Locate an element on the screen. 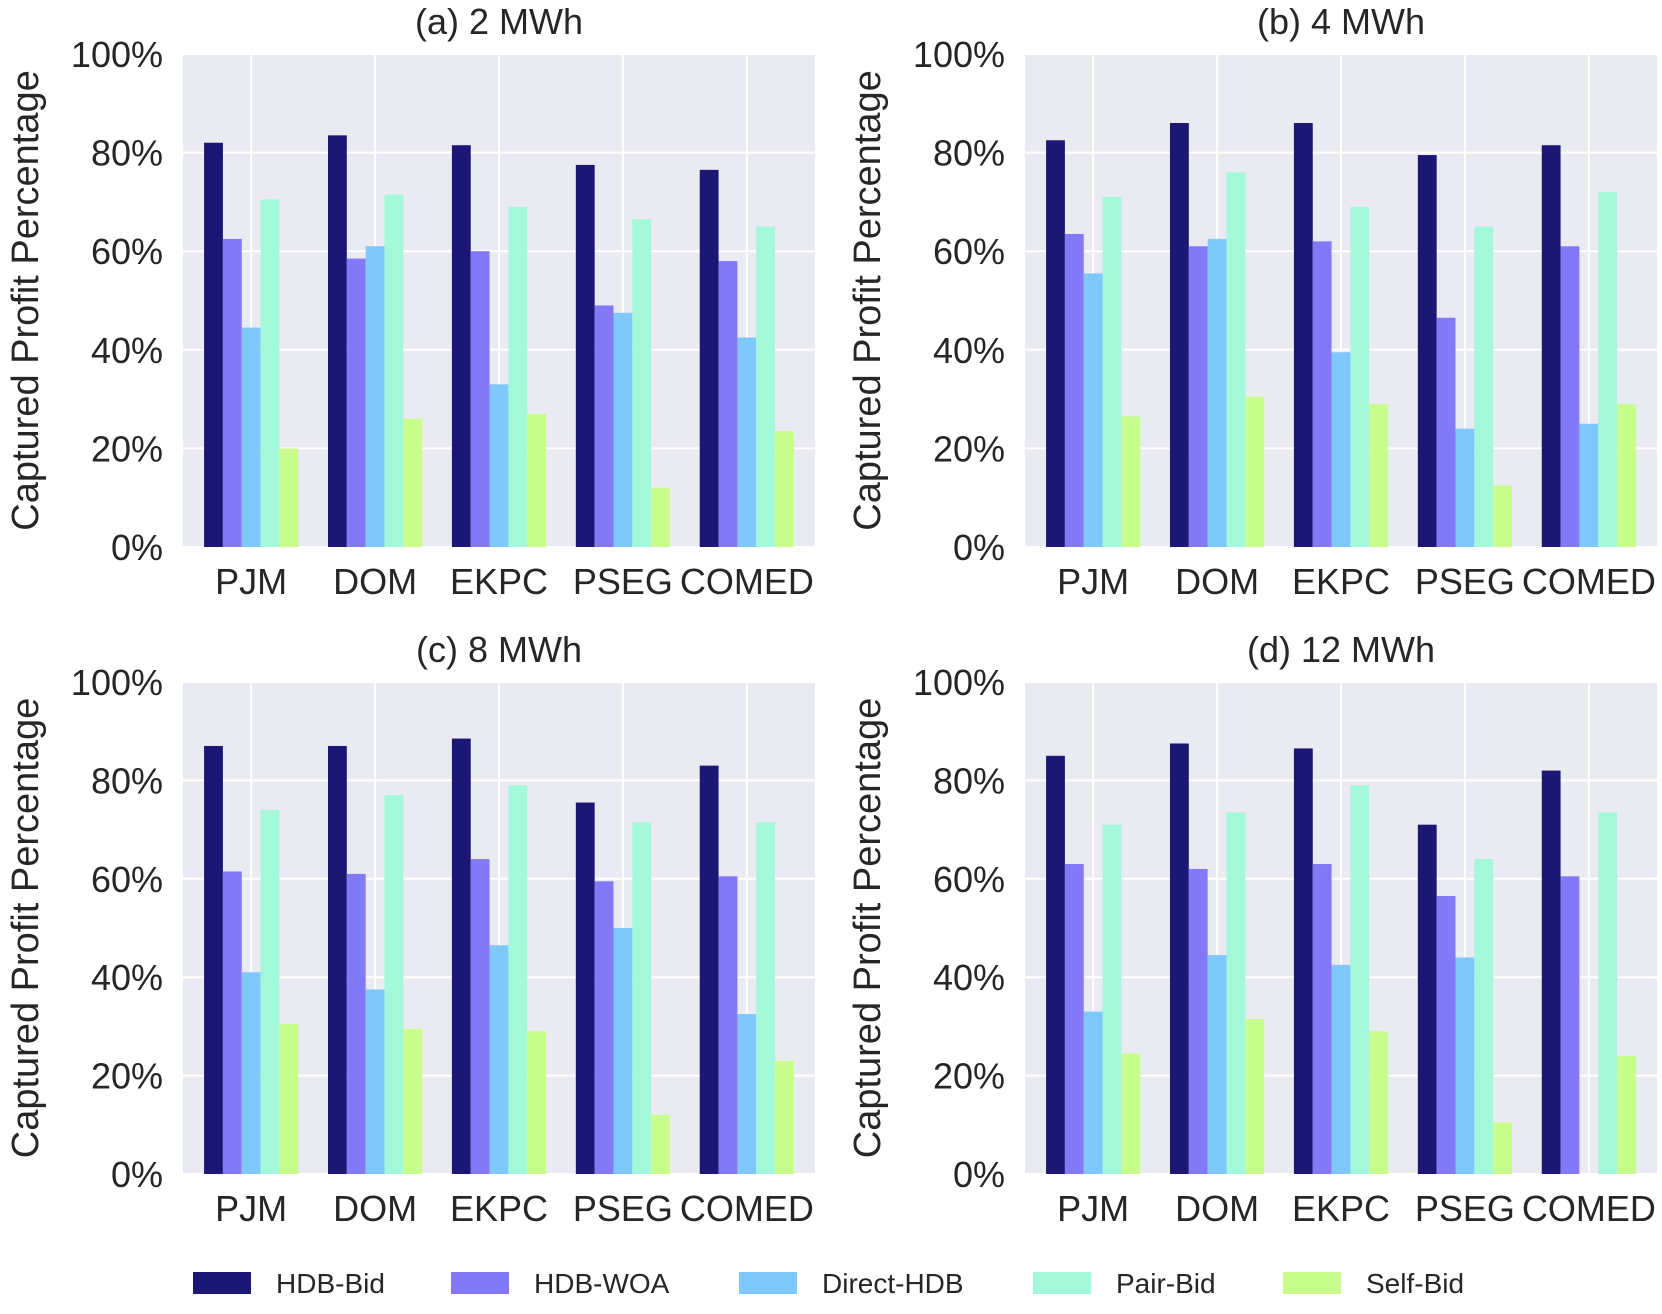  legend-item-hdb-woa: HDB-WOA is located at coordinates (560, 1283).